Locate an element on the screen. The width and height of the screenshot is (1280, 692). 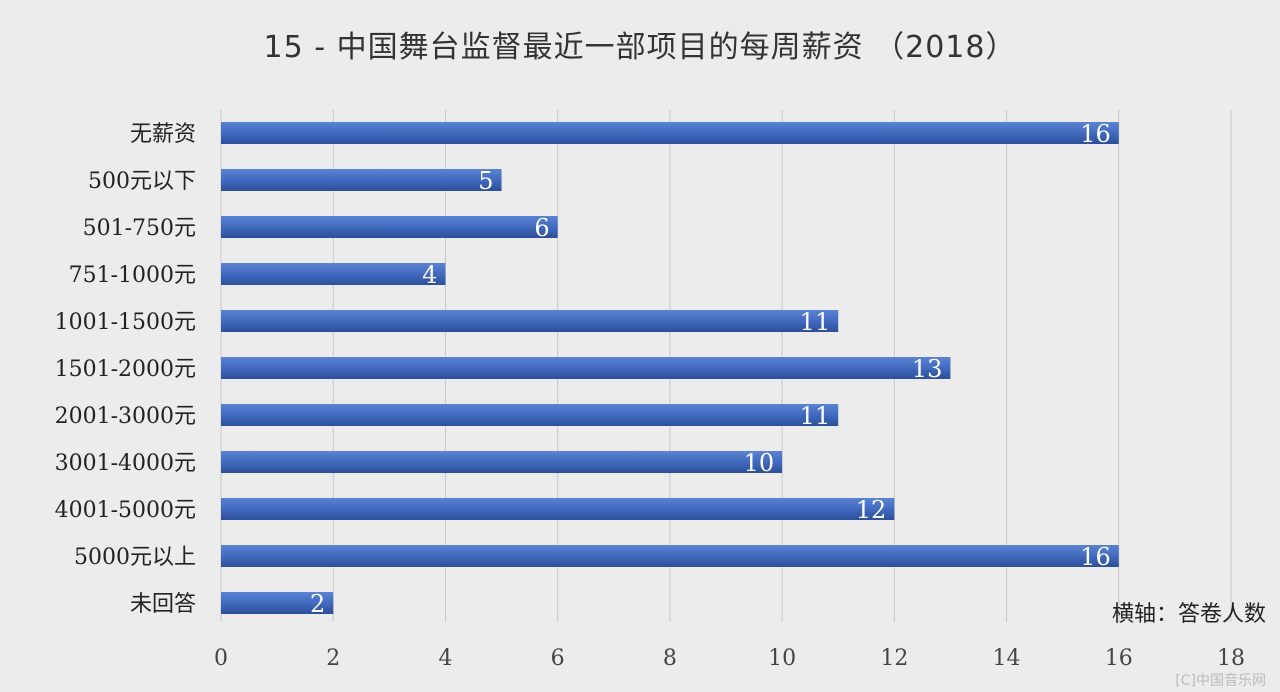
data-label: 12 is located at coordinates (871, 510).